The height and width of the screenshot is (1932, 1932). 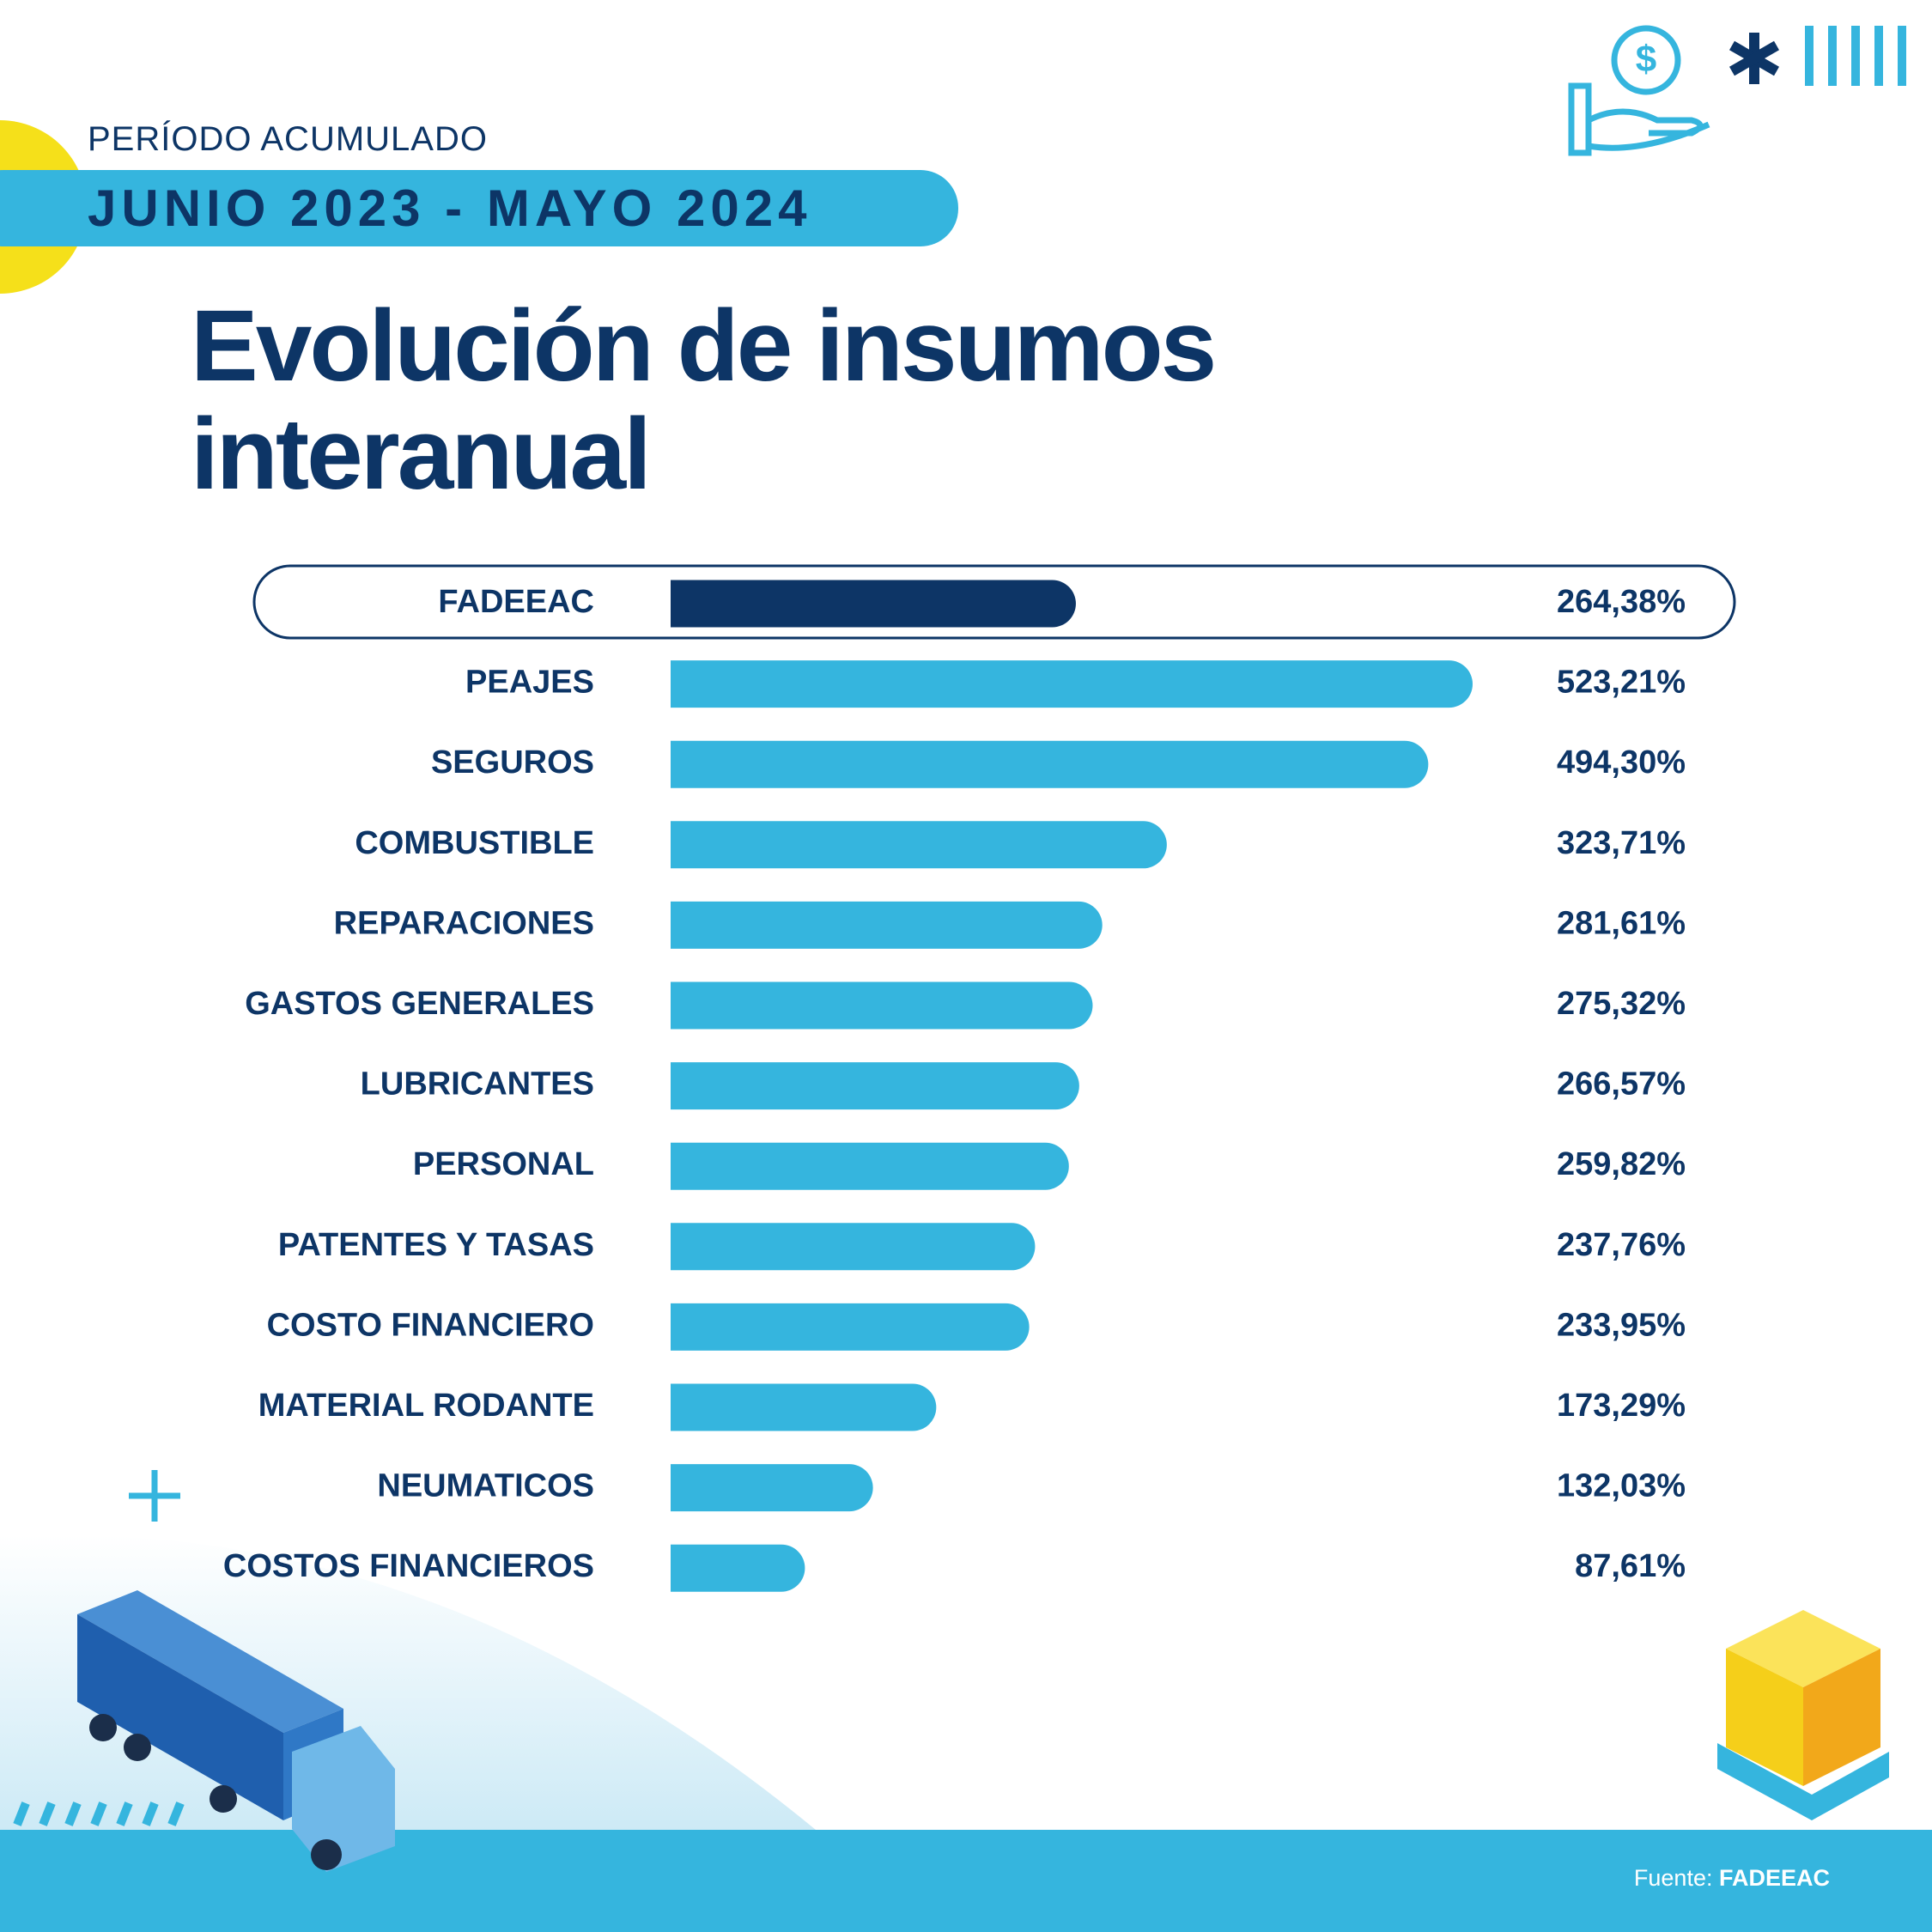 What do you see at coordinates (1774, 1878) in the screenshot?
I see `source-name: FADEEAC` at bounding box center [1774, 1878].